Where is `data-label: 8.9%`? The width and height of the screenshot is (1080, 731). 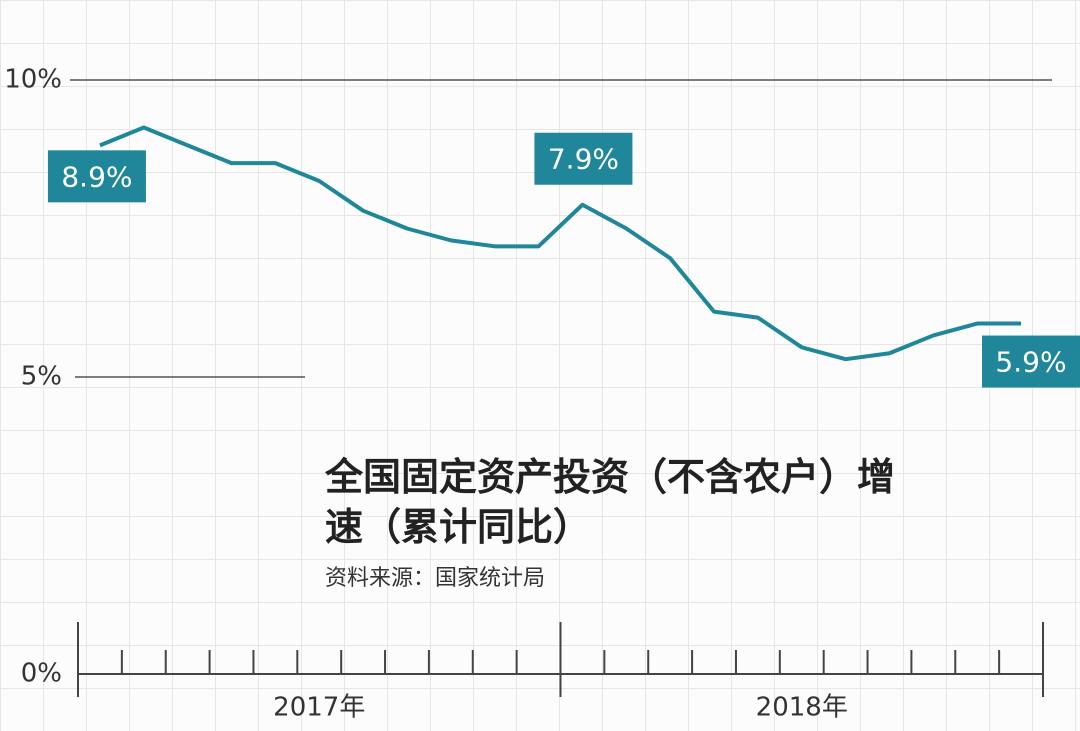
data-label: 8.9% is located at coordinates (96, 176).